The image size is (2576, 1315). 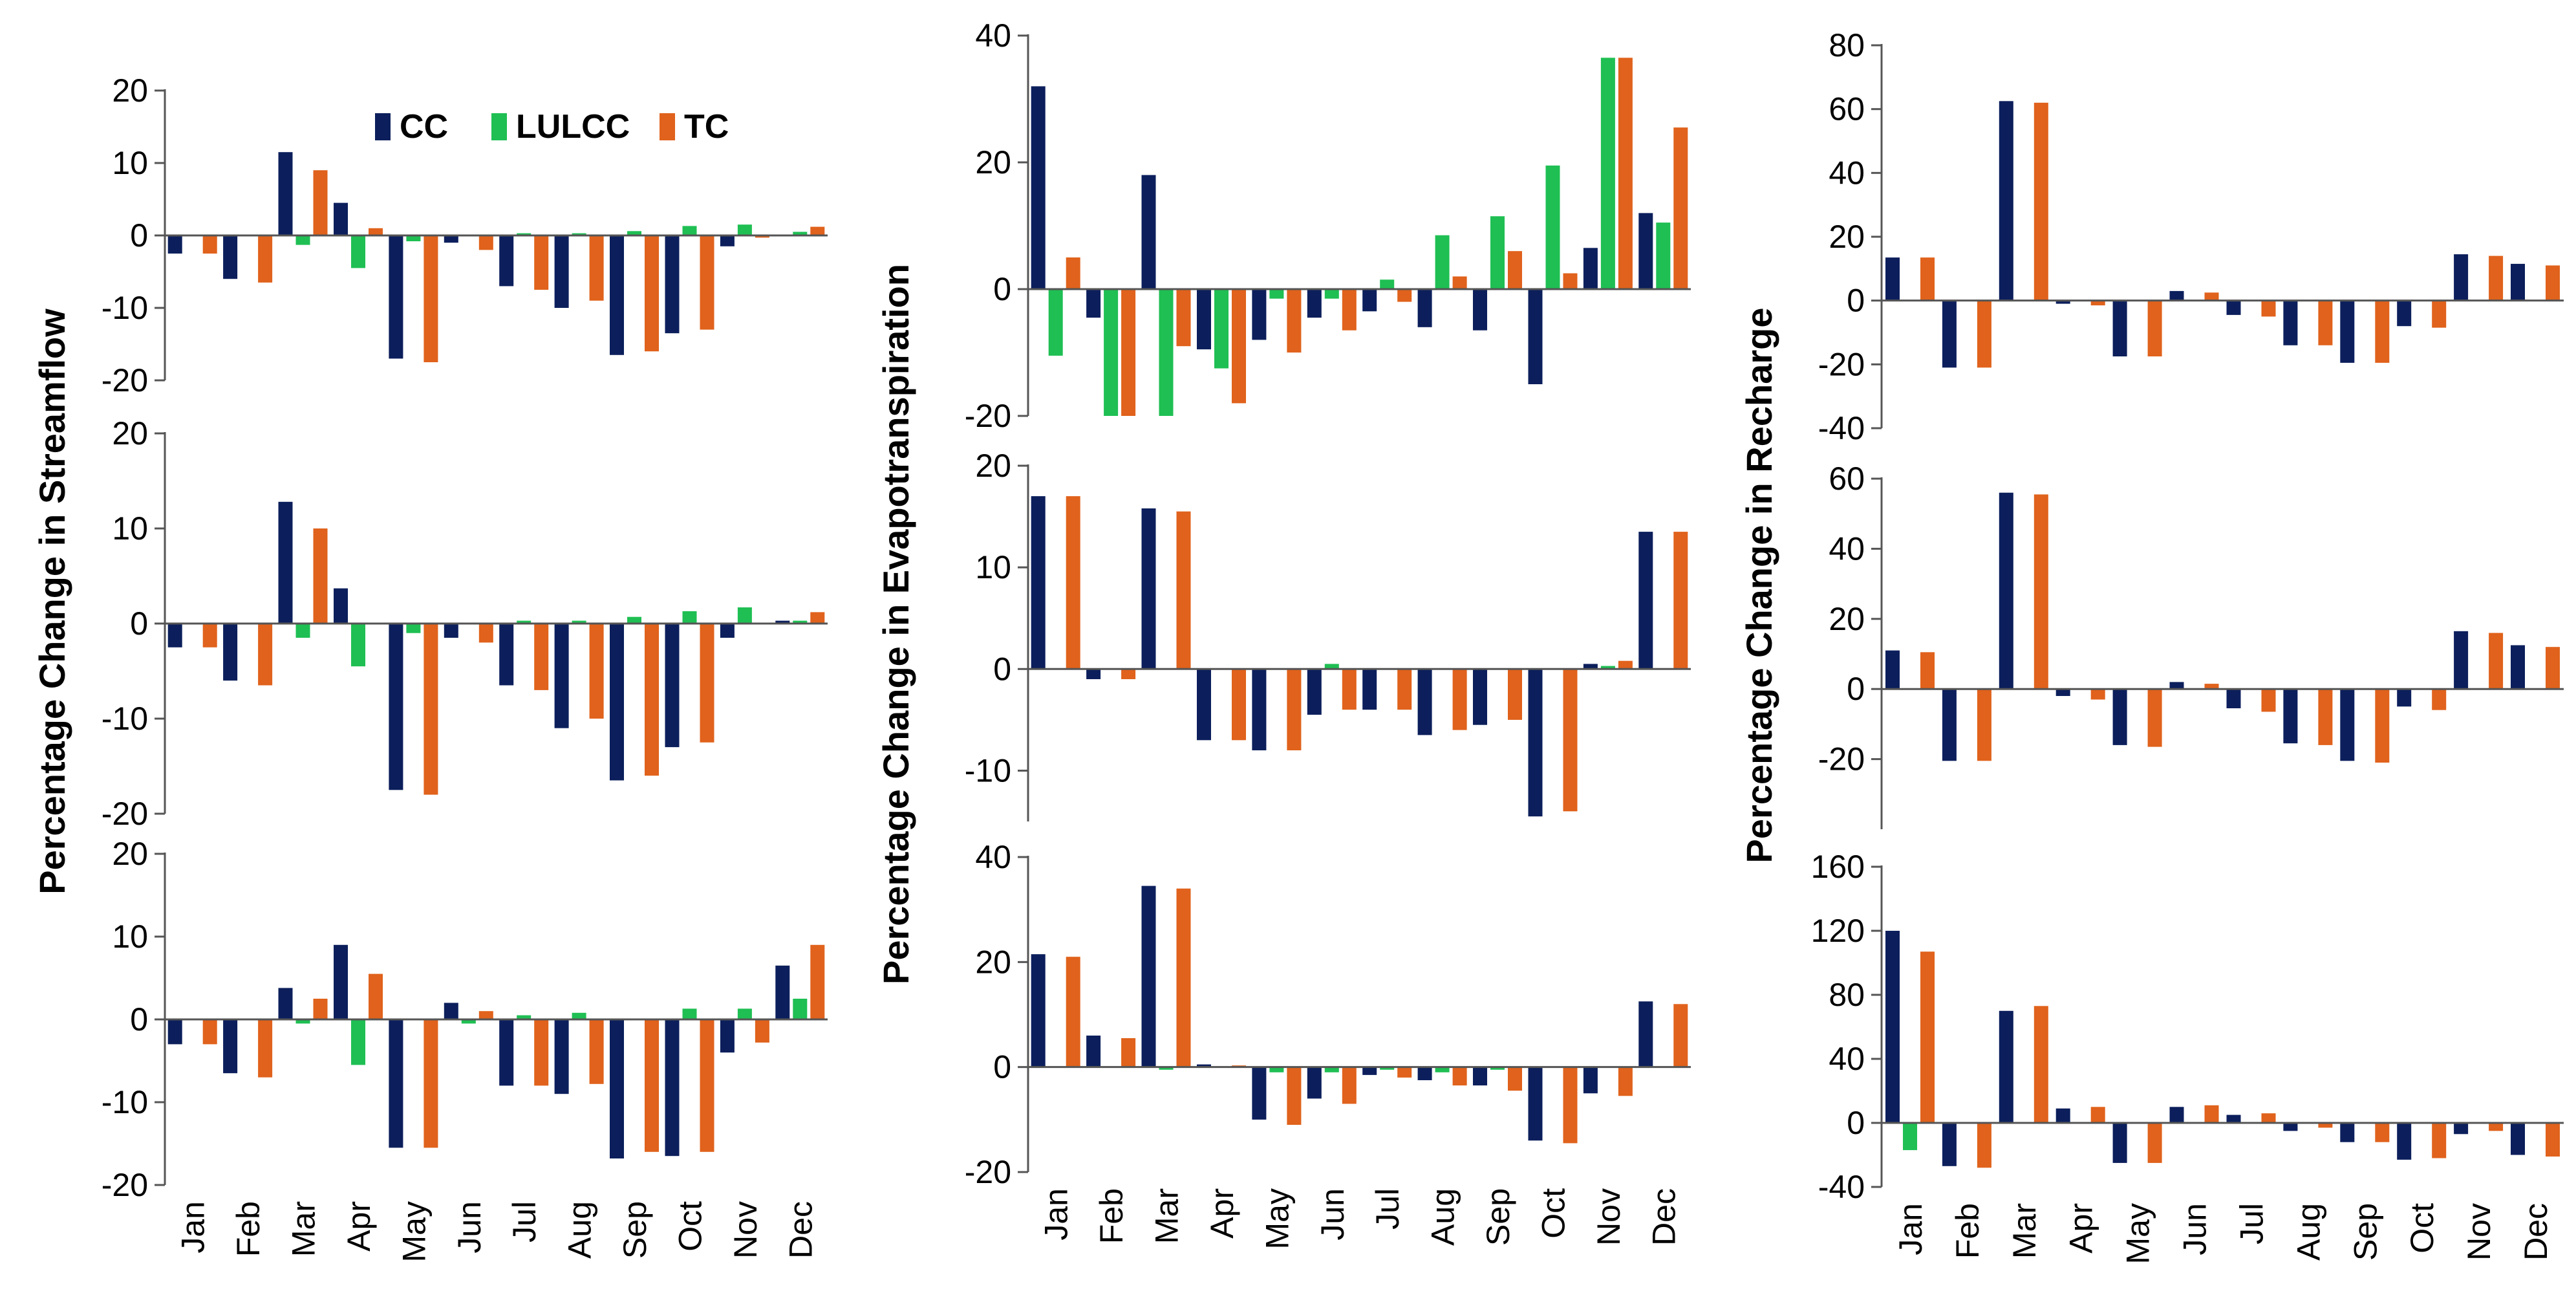 What do you see at coordinates (2195, 1229) in the screenshot?
I see `x-tick-label: Jun` at bounding box center [2195, 1229].